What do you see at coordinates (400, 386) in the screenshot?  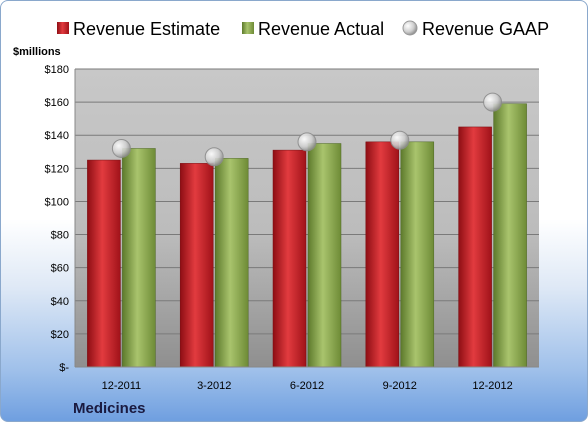 I see `x-tick-label: 9-2012` at bounding box center [400, 386].